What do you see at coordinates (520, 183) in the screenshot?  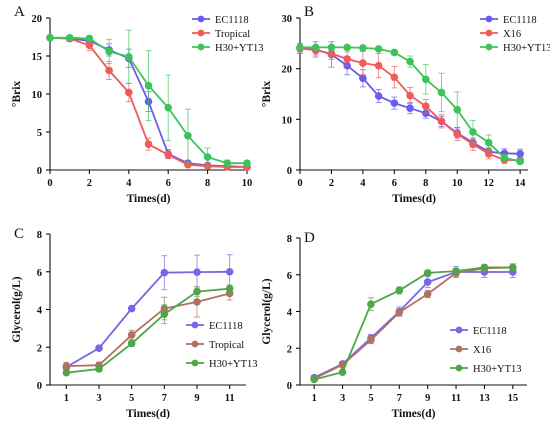 I see `x-tick-label: 14` at bounding box center [520, 183].